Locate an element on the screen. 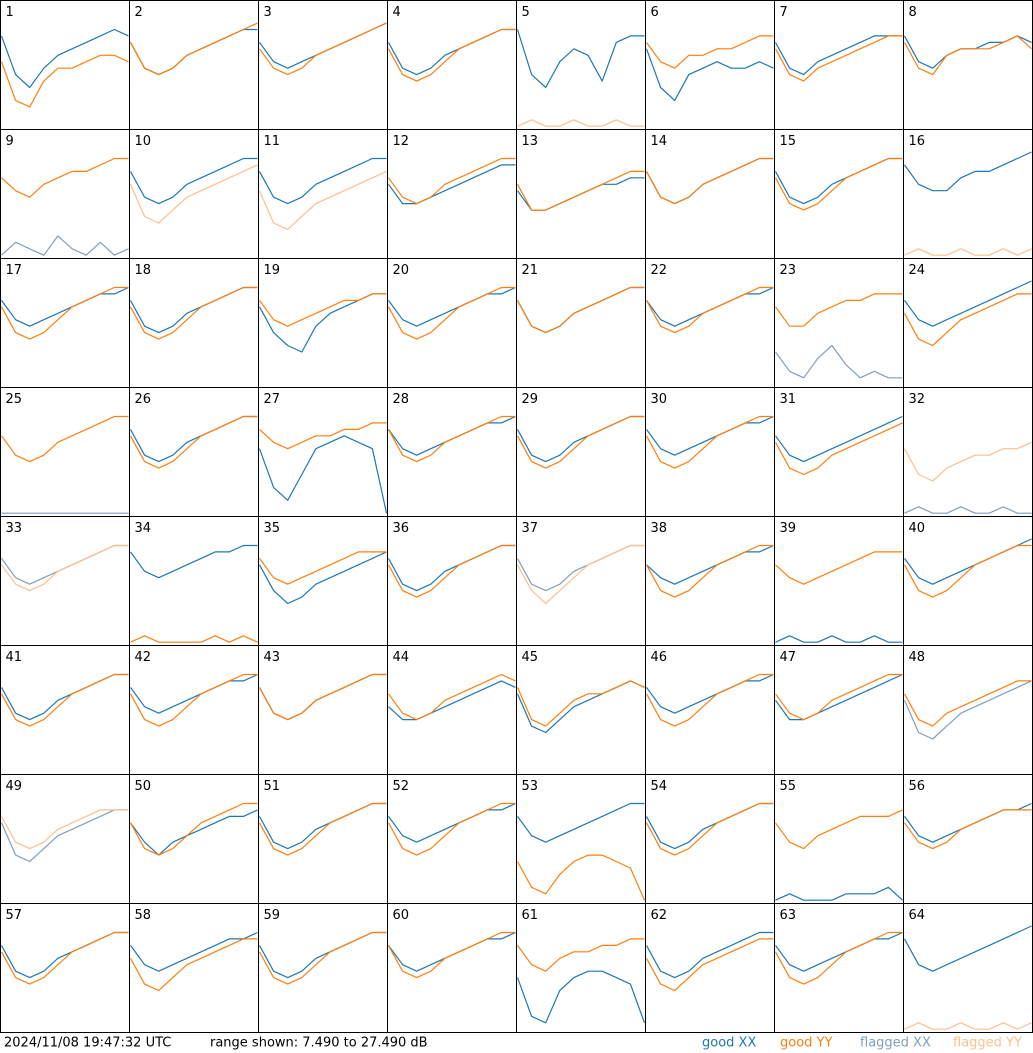 The width and height of the screenshot is (1033, 1053). panel-label: 28 is located at coordinates (401, 399).